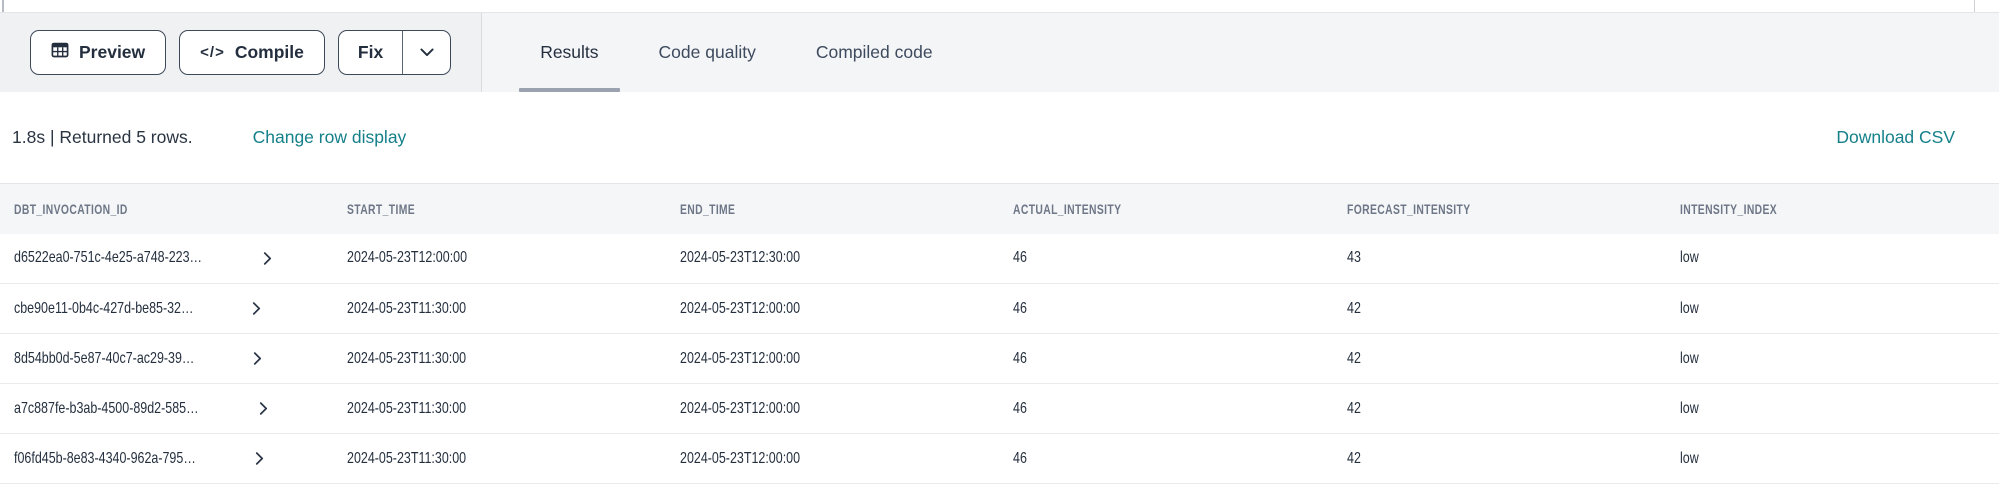 The width and height of the screenshot is (1999, 492). Describe the element at coordinates (112, 52) in the screenshot. I see `preview-button-label: Preview` at that location.